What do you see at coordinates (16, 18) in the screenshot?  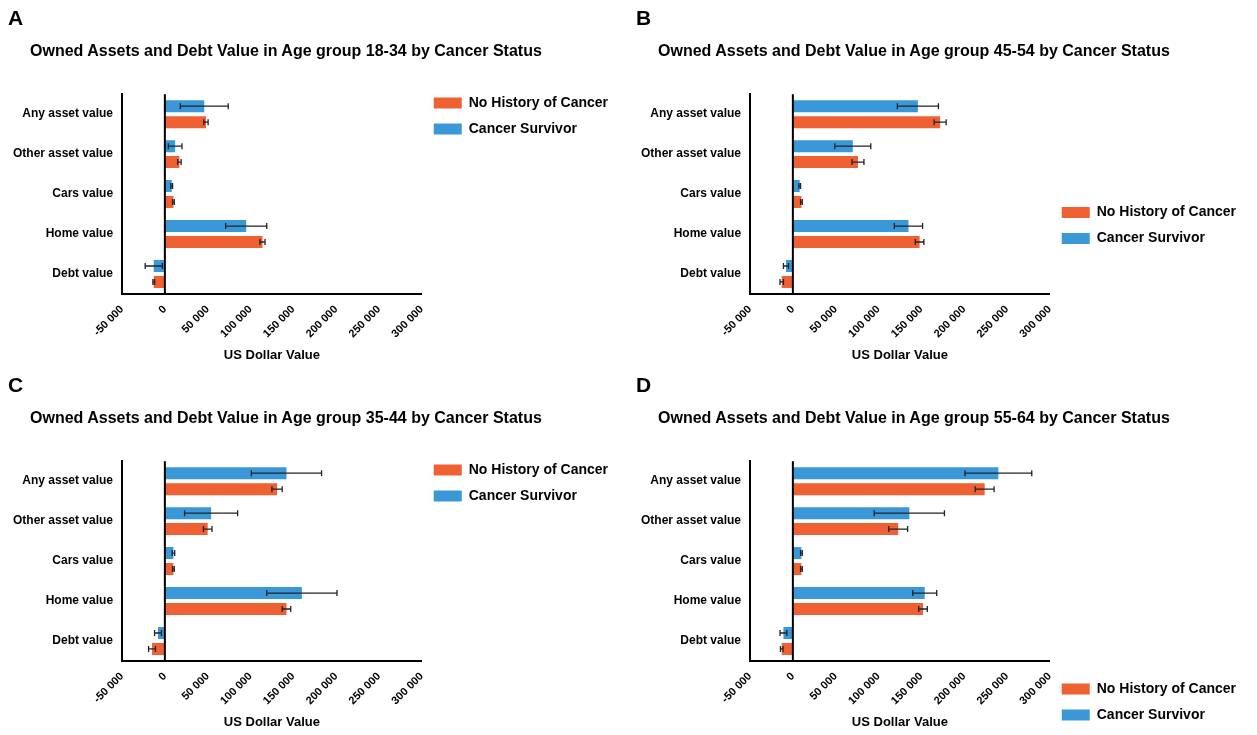 I see `text: A` at bounding box center [16, 18].